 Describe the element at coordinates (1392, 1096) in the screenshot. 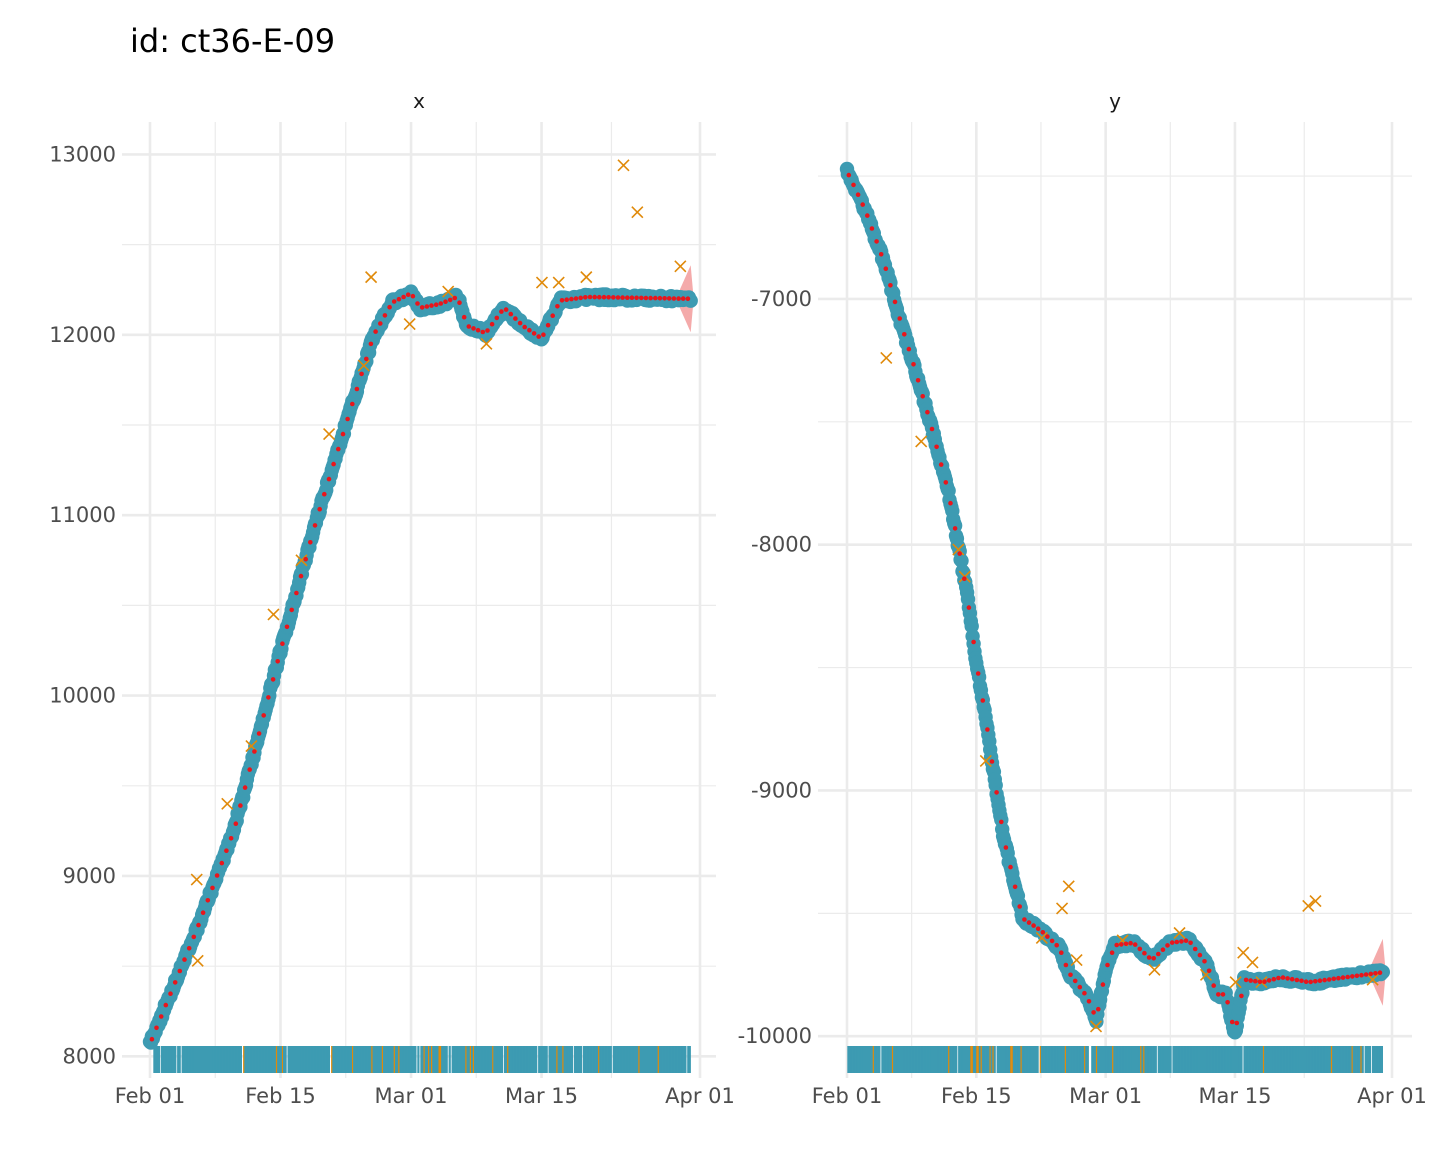

I see `x-tick-label: Apr 01` at that location.